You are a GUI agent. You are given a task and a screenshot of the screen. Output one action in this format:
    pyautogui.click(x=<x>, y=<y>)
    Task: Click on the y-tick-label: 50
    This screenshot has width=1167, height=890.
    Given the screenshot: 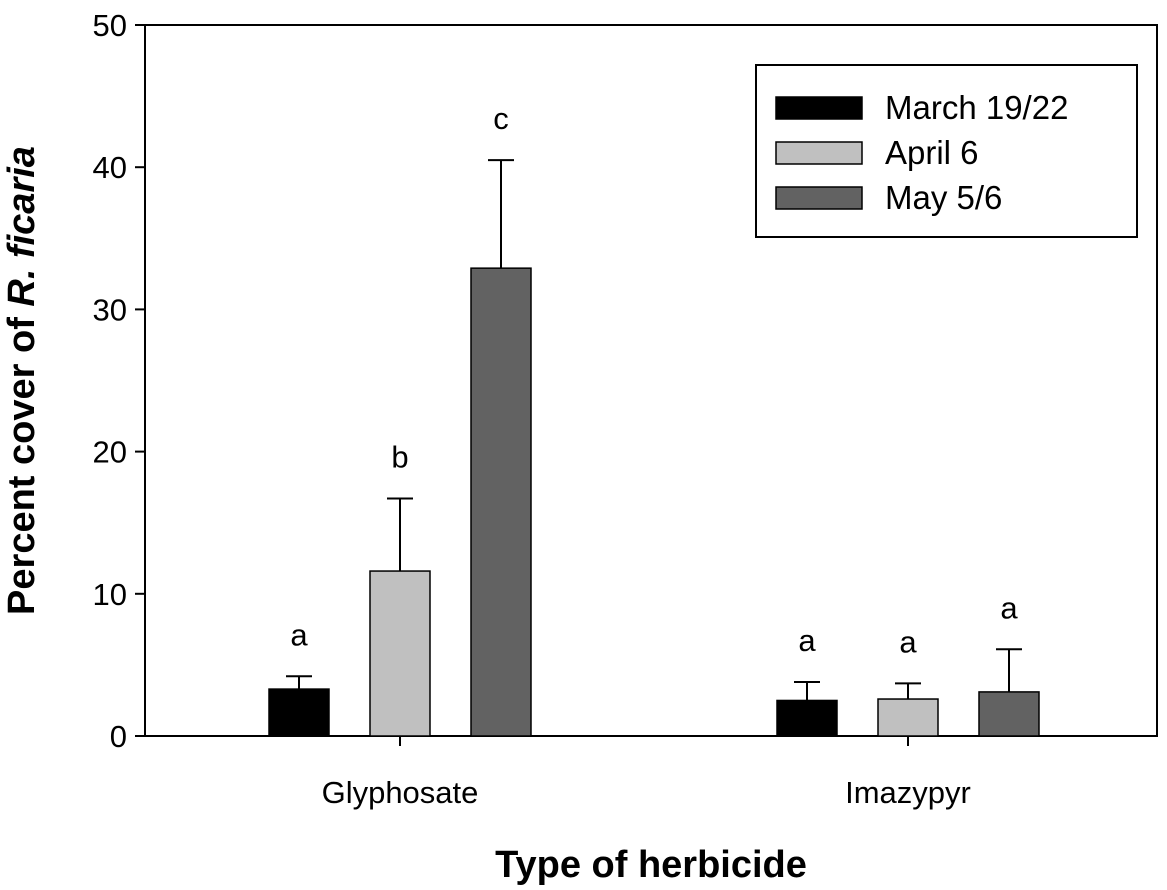 What is the action you would take?
    pyautogui.click(x=110, y=25)
    